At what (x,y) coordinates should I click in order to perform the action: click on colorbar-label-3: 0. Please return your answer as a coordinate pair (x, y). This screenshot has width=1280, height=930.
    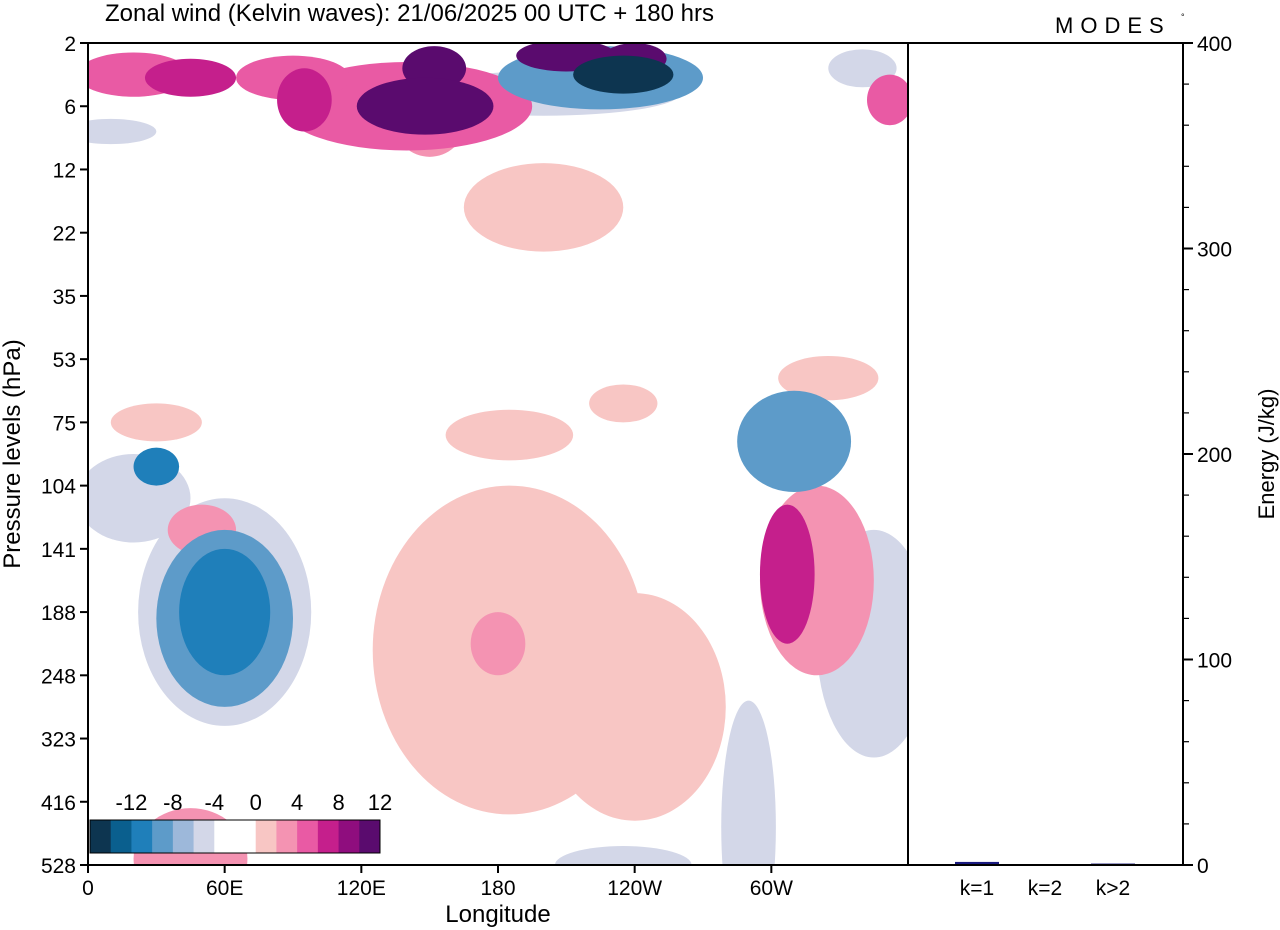
    Looking at the image, I should click on (256, 802).